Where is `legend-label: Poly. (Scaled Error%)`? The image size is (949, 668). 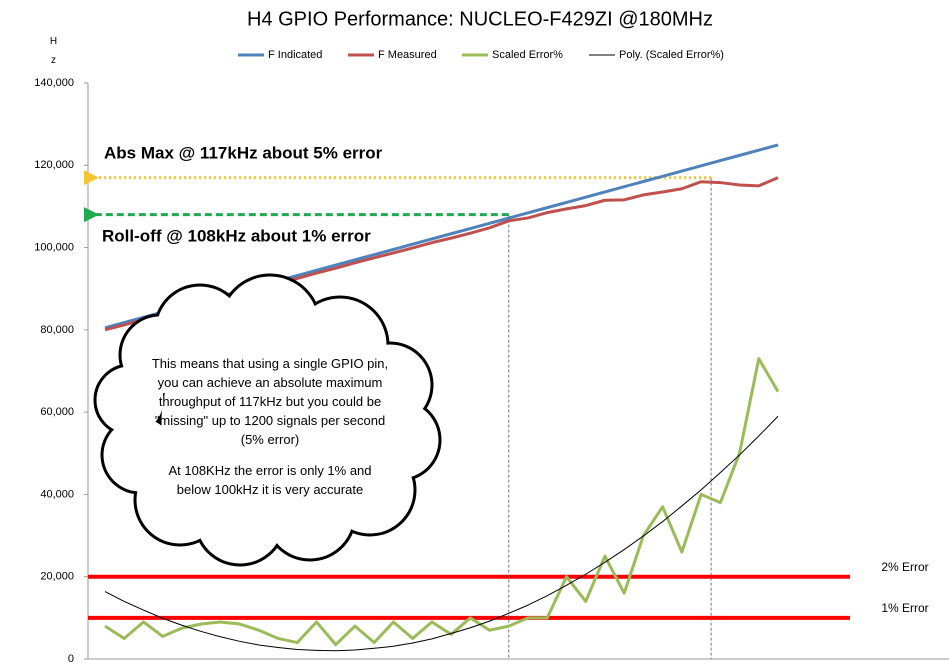
legend-label: Poly. (Scaled Error%) is located at coordinates (671, 55).